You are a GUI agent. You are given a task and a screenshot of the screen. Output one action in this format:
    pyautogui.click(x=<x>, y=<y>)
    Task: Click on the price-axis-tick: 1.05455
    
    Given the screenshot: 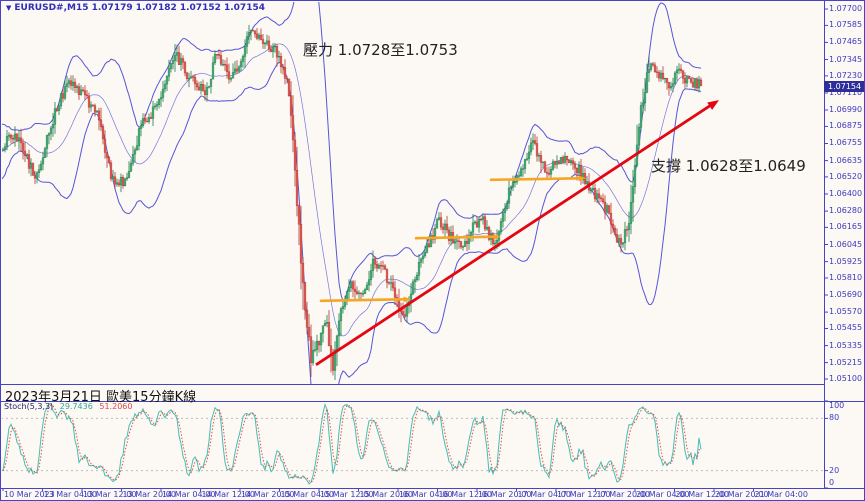 What is the action you would take?
    pyautogui.click(x=846, y=328)
    